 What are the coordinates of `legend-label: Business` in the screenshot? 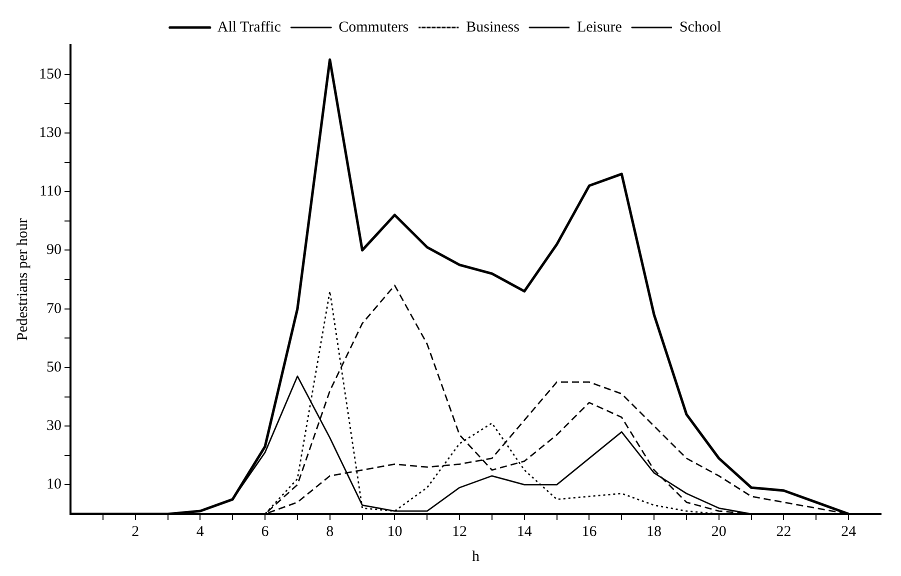 It's located at (493, 27).